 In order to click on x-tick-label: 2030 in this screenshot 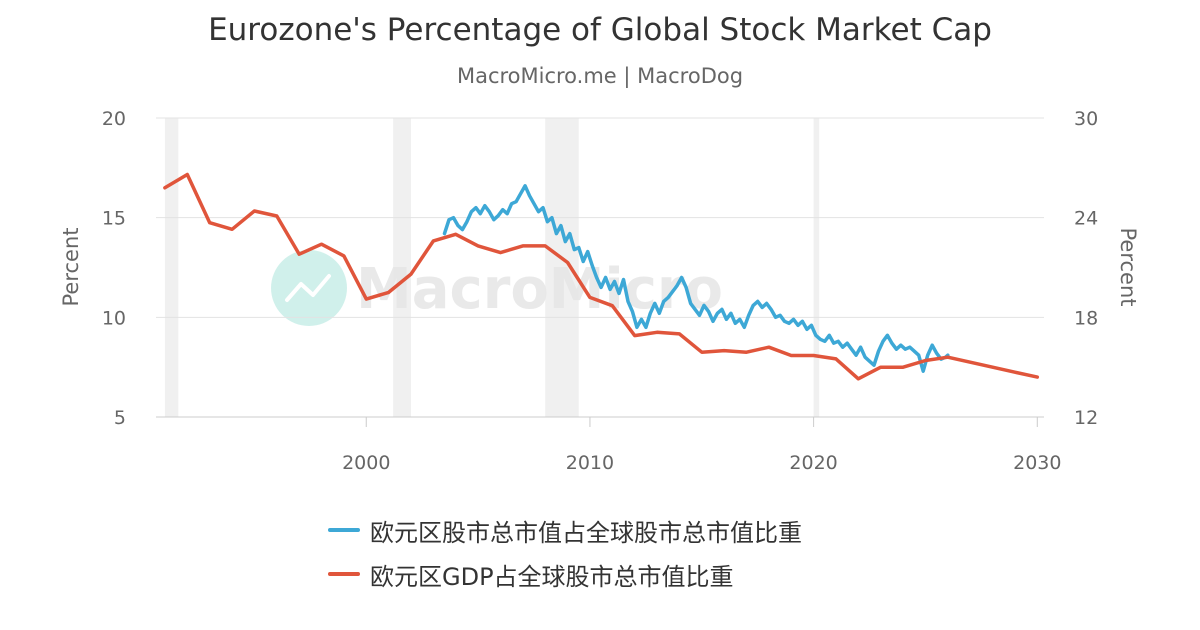, I will do `click(1037, 463)`.